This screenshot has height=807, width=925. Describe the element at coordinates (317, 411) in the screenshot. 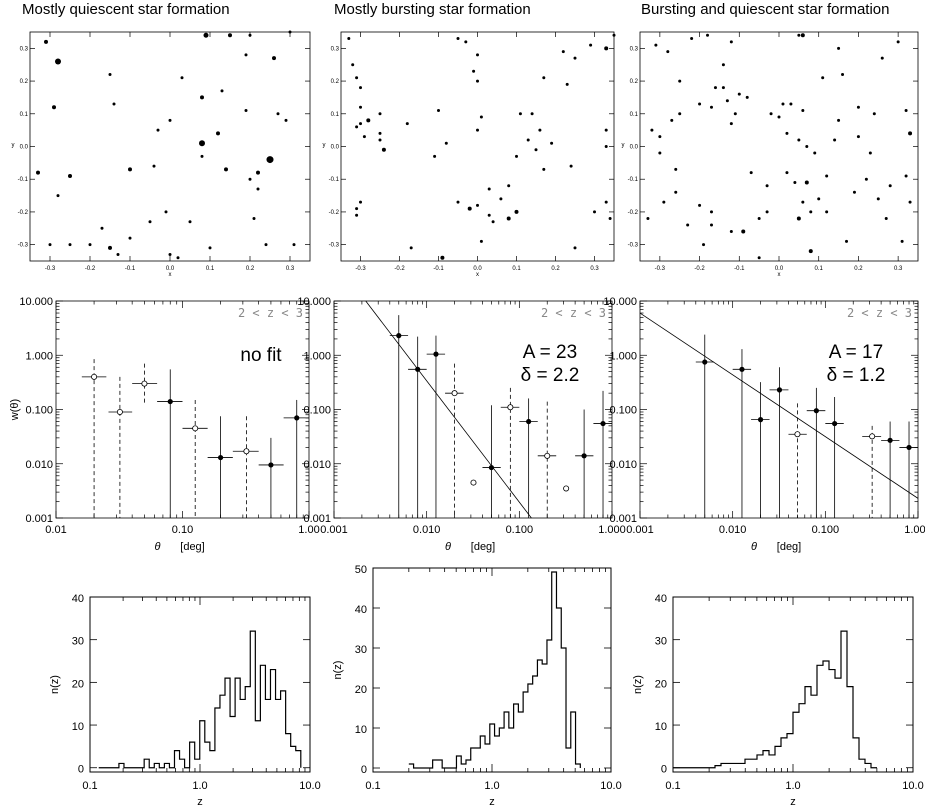

I see `corr-ytick-label: 0.100` at that location.